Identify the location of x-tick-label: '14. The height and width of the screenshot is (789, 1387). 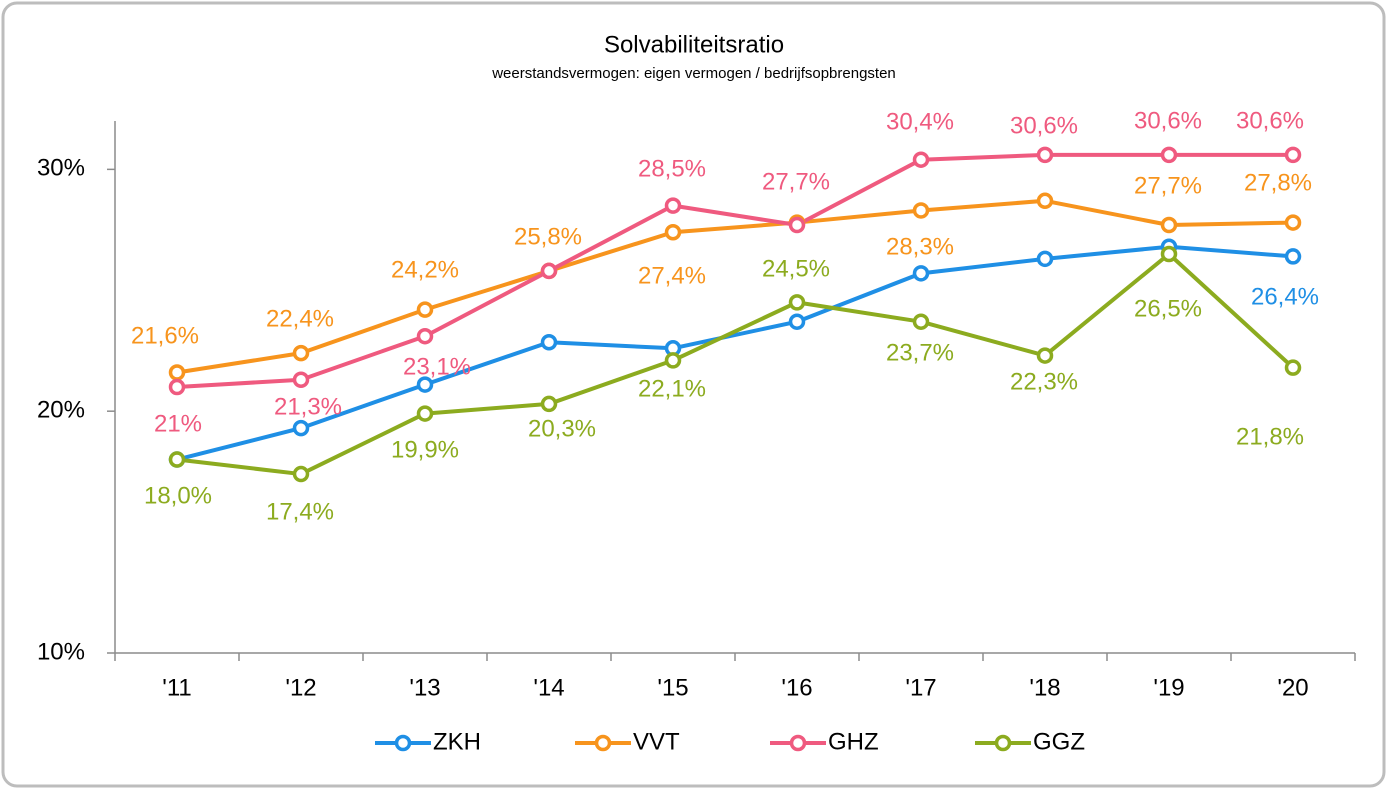
(548, 687).